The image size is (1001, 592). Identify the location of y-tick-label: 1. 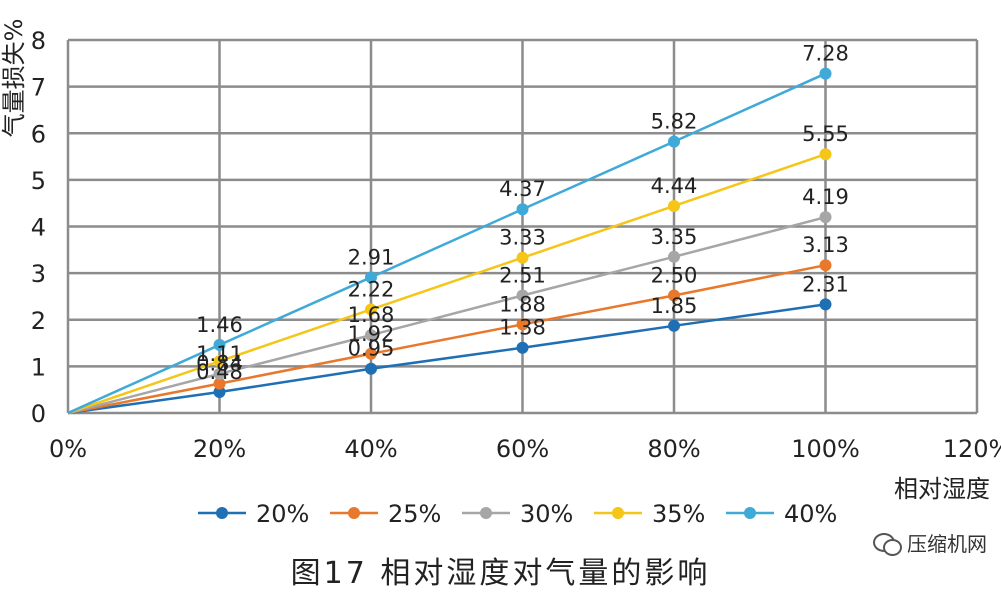
(38, 367).